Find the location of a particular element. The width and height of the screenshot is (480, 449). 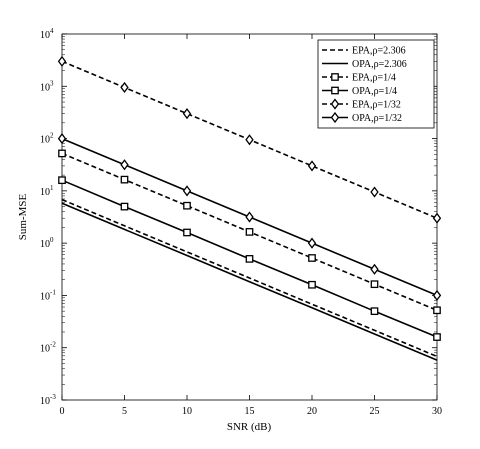

y-tick-label: 10⁻² is located at coordinates (48, 348).